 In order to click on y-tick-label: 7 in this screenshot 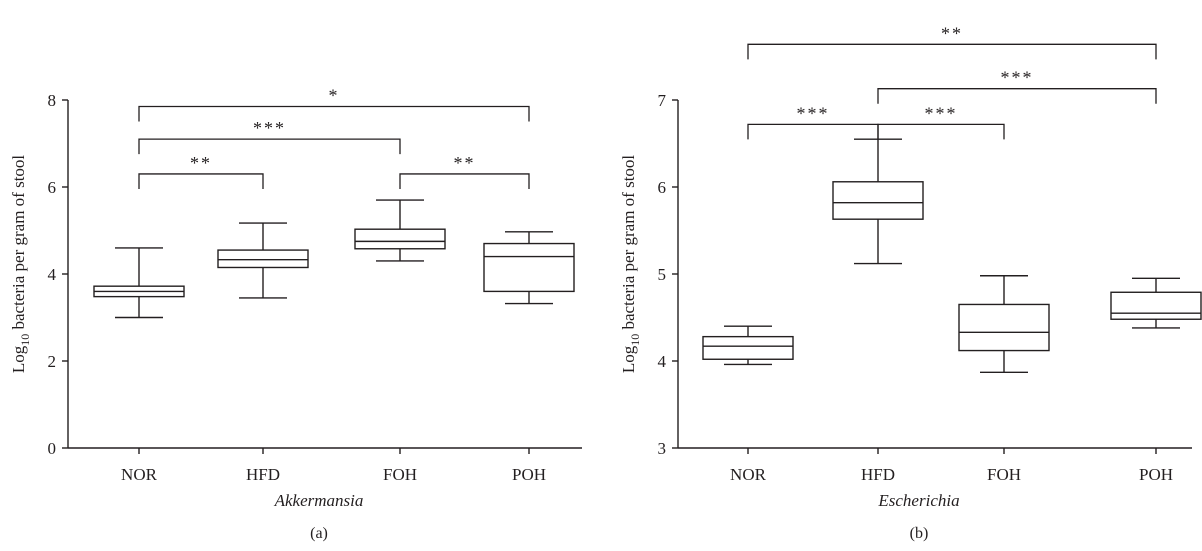, I will do `click(662, 100)`.